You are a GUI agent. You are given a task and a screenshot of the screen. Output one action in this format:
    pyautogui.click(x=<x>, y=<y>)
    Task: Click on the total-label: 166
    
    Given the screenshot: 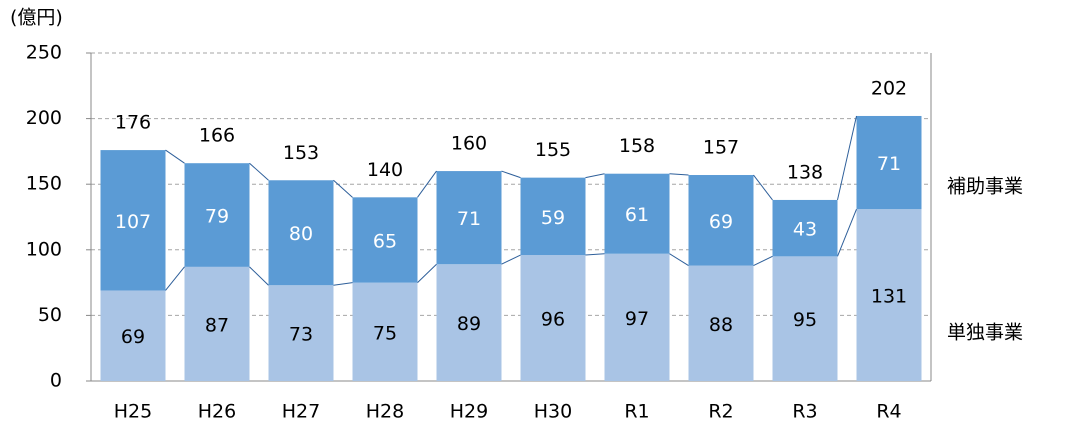 What is the action you would take?
    pyautogui.click(x=217, y=136)
    